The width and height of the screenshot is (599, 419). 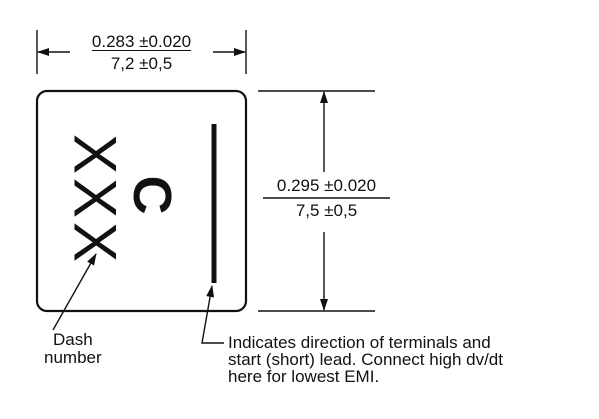 I want to click on width-imperial: 0.283 ±0.020, so click(x=141, y=41).